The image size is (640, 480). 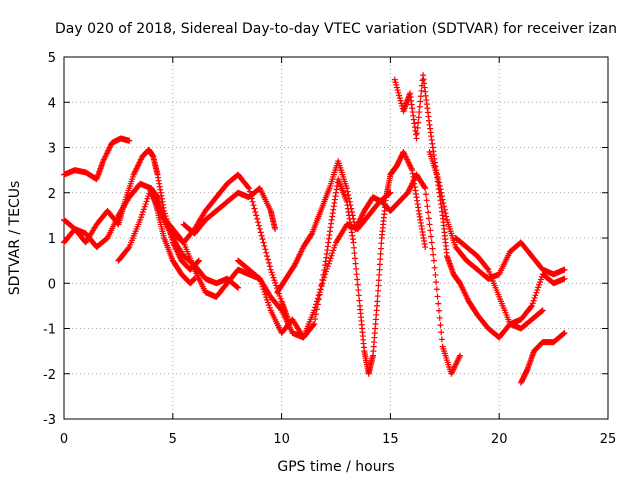 What do you see at coordinates (52, 103) in the screenshot?
I see `y-tick-label: 4` at bounding box center [52, 103].